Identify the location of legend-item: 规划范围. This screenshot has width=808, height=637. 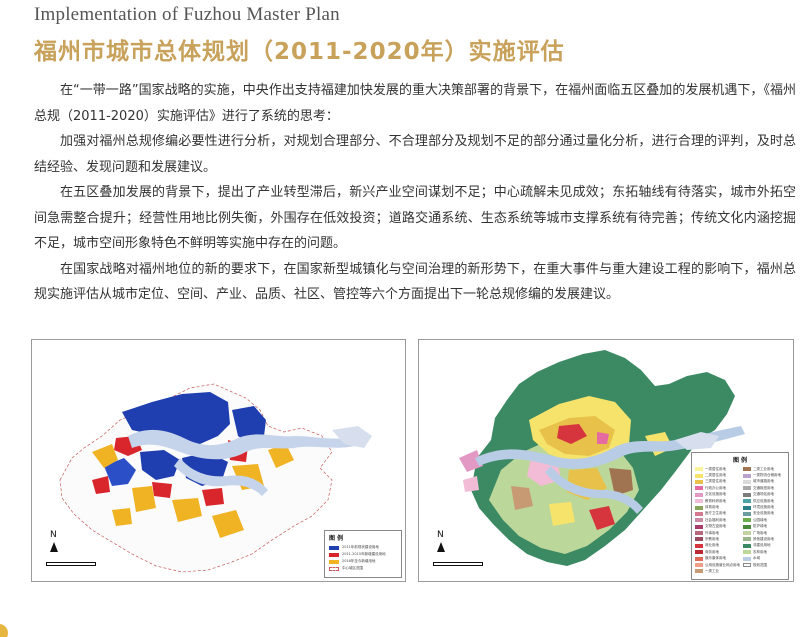
(764, 565).